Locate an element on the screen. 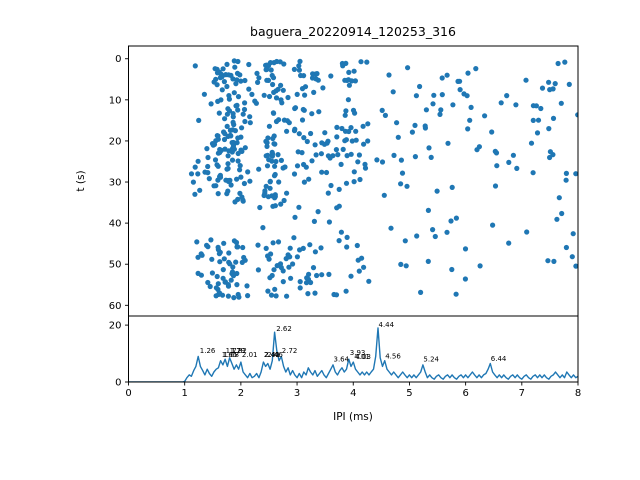  peak-annotation: 2.46 is located at coordinates (275, 355).